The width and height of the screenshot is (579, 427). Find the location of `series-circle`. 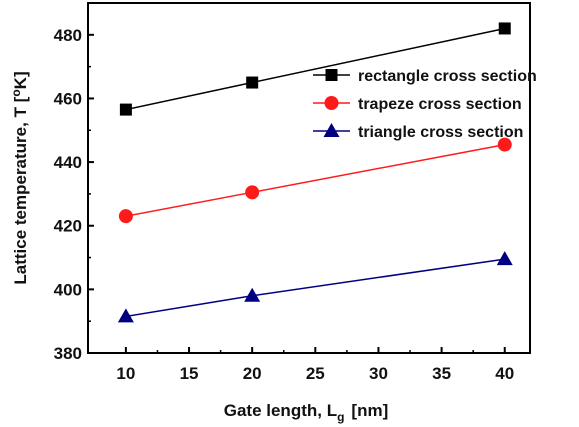

series-circle is located at coordinates (315, 181).